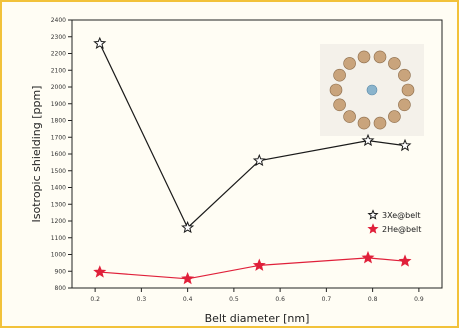  Describe the element at coordinates (257, 318) in the screenshot. I see `x-axis-title: Belt diameter [nm]` at that location.